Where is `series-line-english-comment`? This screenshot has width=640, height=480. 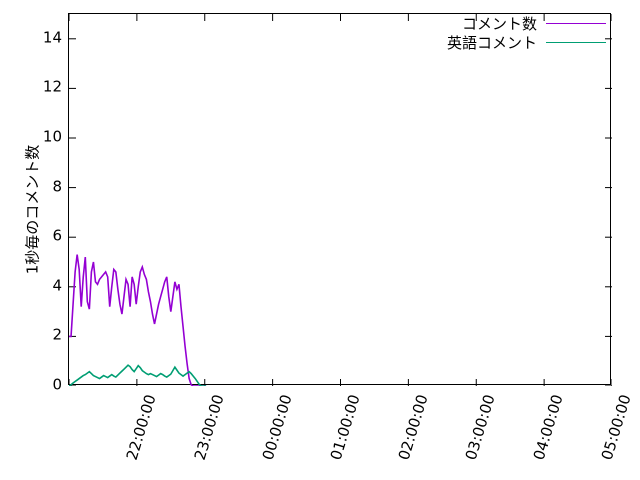
series-line-english-comment is located at coordinates (138, 375).